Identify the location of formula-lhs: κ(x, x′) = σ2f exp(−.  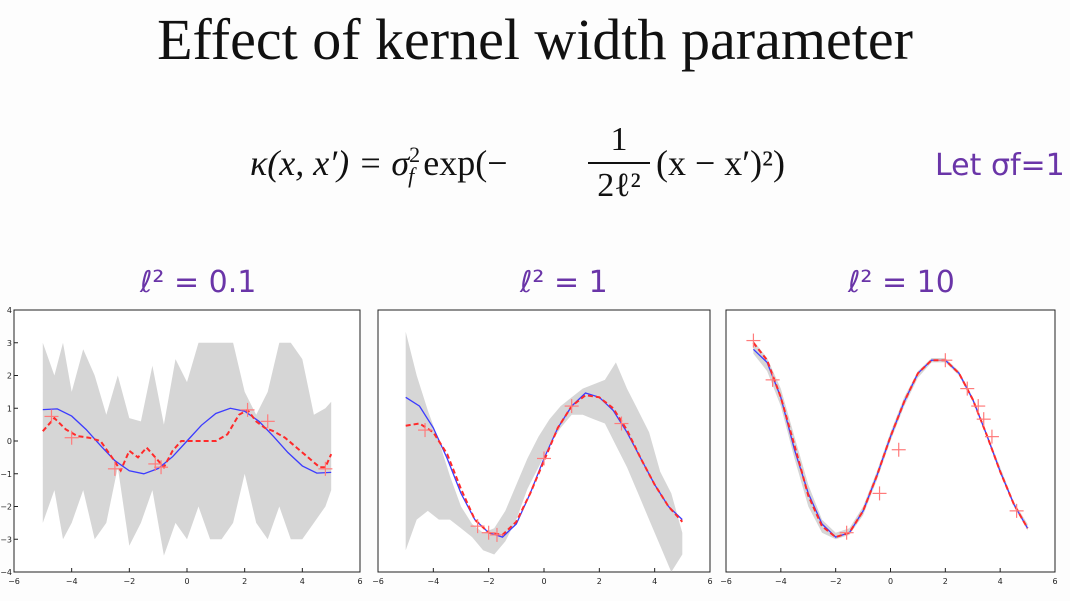
(379, 165).